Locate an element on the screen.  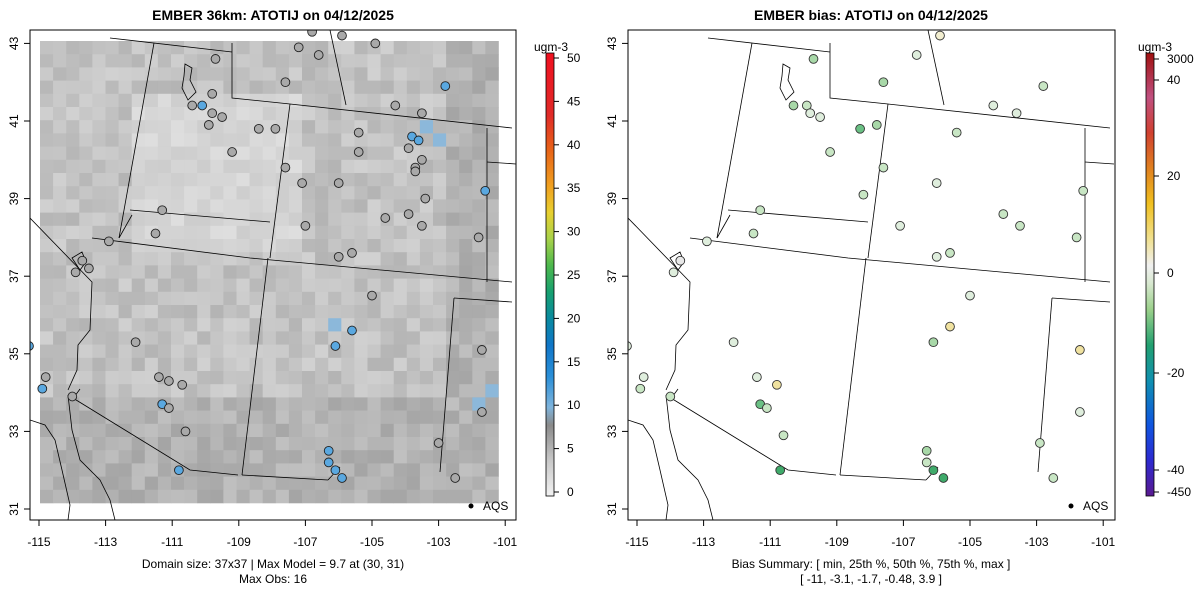
legend-marker is located at coordinates (471, 506).